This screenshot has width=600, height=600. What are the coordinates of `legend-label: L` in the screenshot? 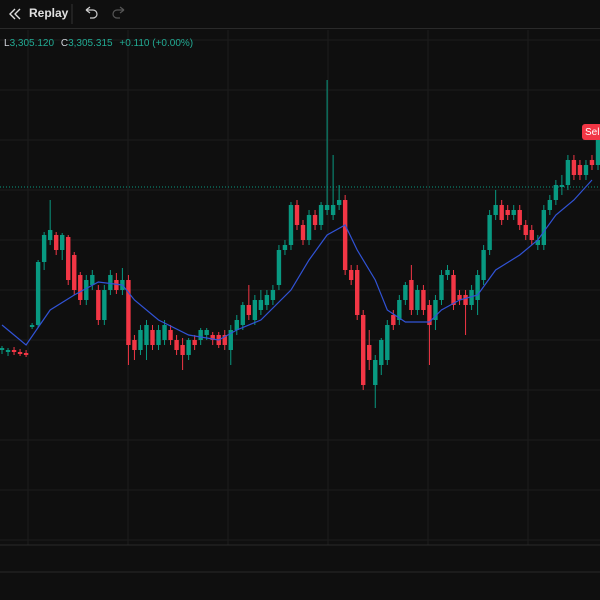 It's located at (7, 43).